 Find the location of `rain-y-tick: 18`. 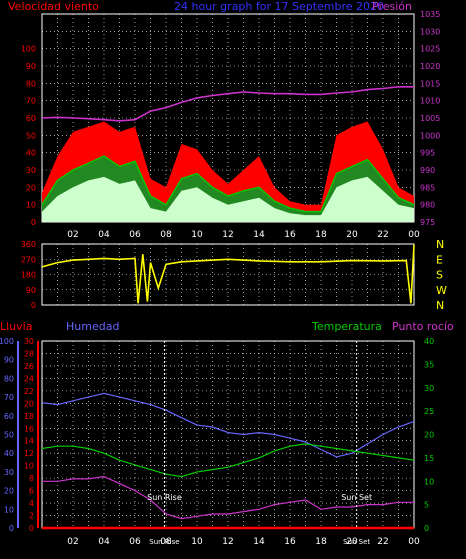

rain-y-tick: 18 is located at coordinates (29, 416).